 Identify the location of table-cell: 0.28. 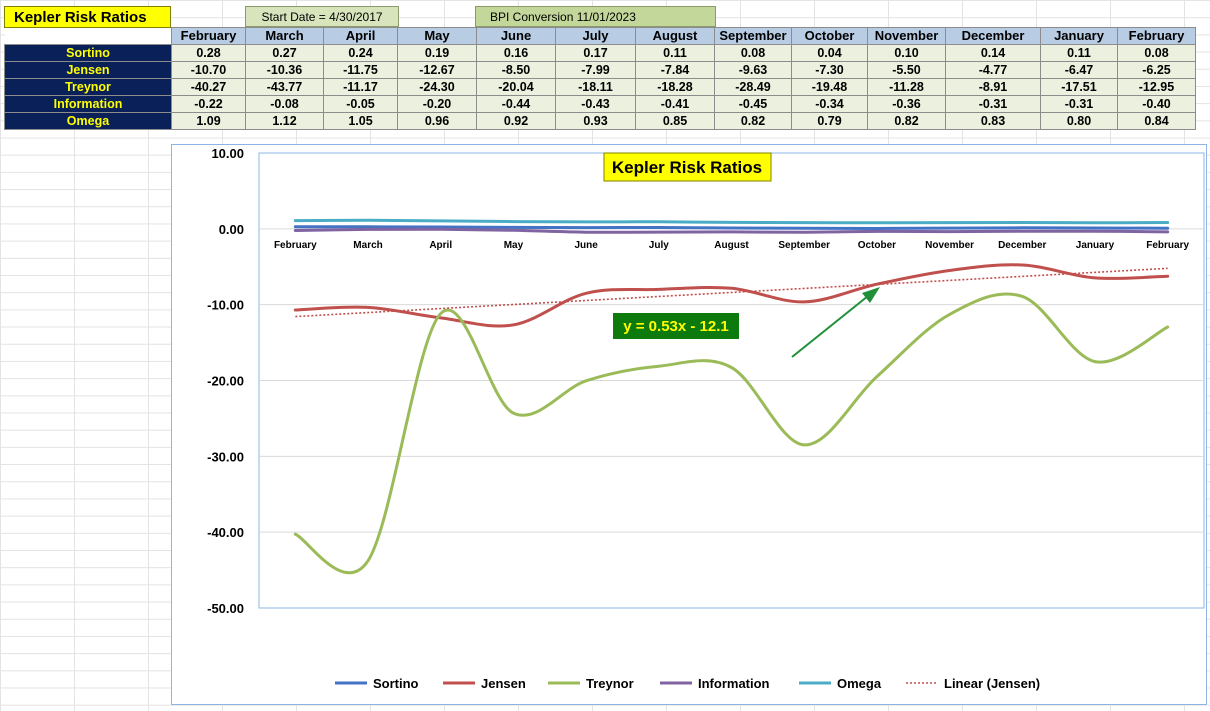
(208, 53).